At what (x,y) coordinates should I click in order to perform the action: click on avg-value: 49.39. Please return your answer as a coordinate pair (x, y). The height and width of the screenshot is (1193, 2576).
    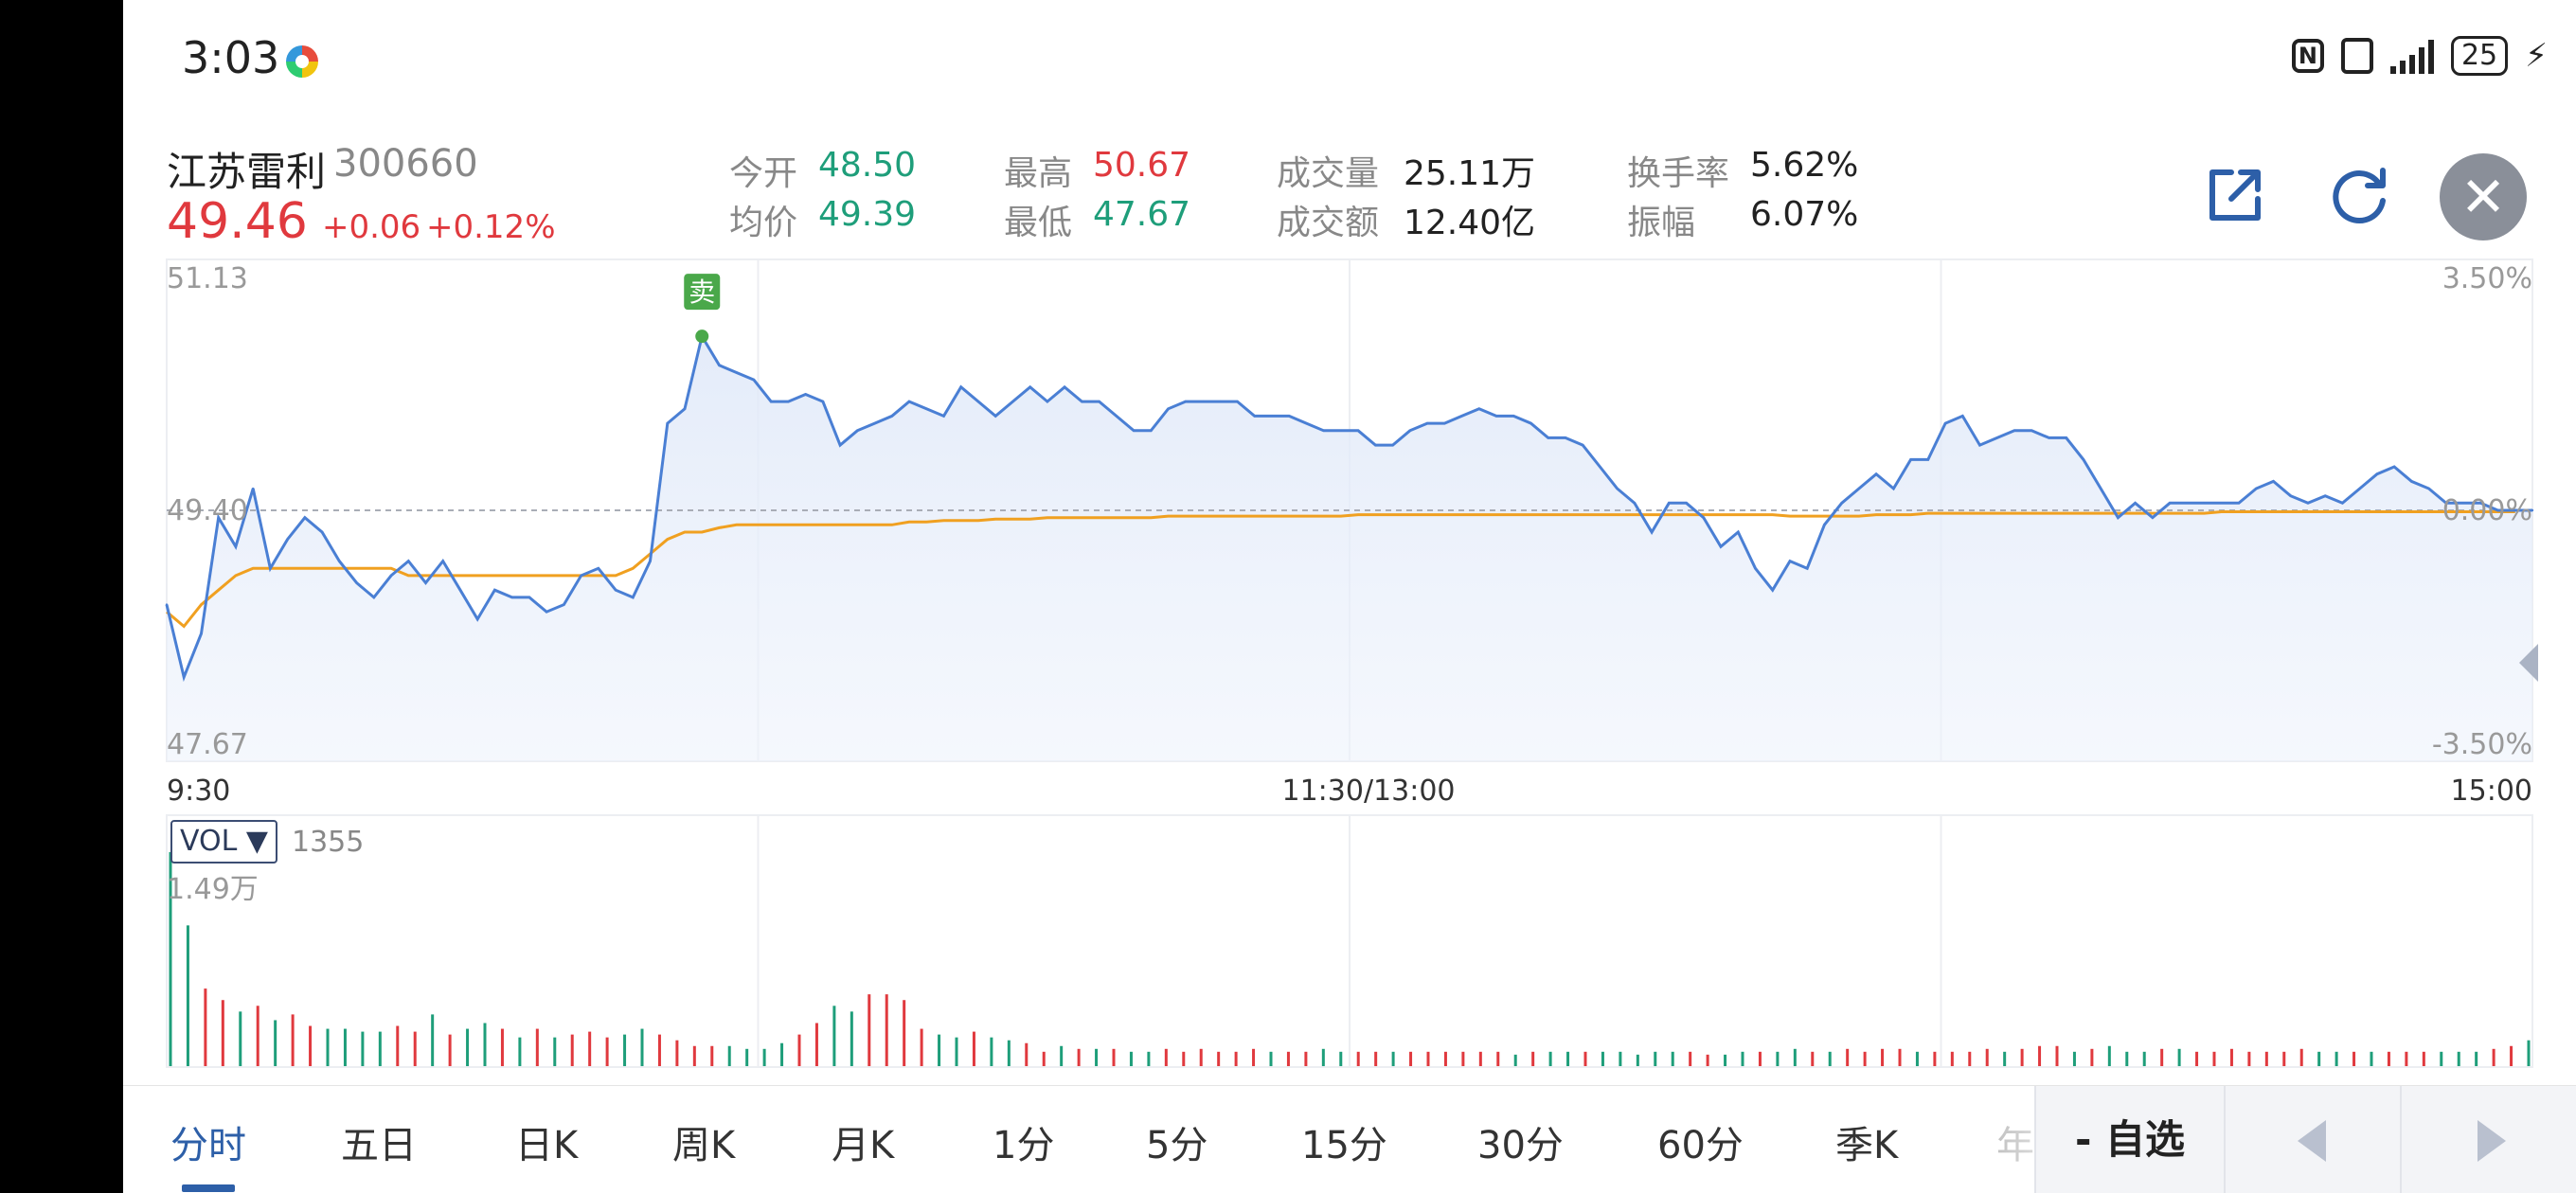
    Looking at the image, I should click on (867, 214).